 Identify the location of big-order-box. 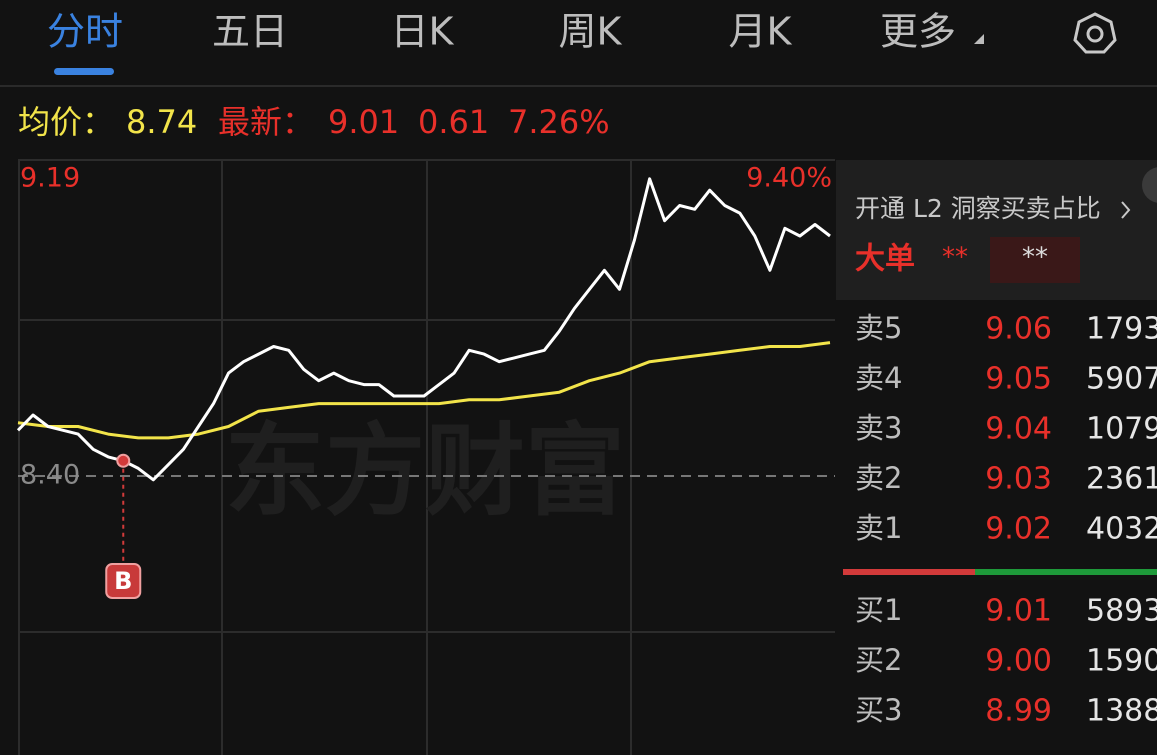
(1035, 260).